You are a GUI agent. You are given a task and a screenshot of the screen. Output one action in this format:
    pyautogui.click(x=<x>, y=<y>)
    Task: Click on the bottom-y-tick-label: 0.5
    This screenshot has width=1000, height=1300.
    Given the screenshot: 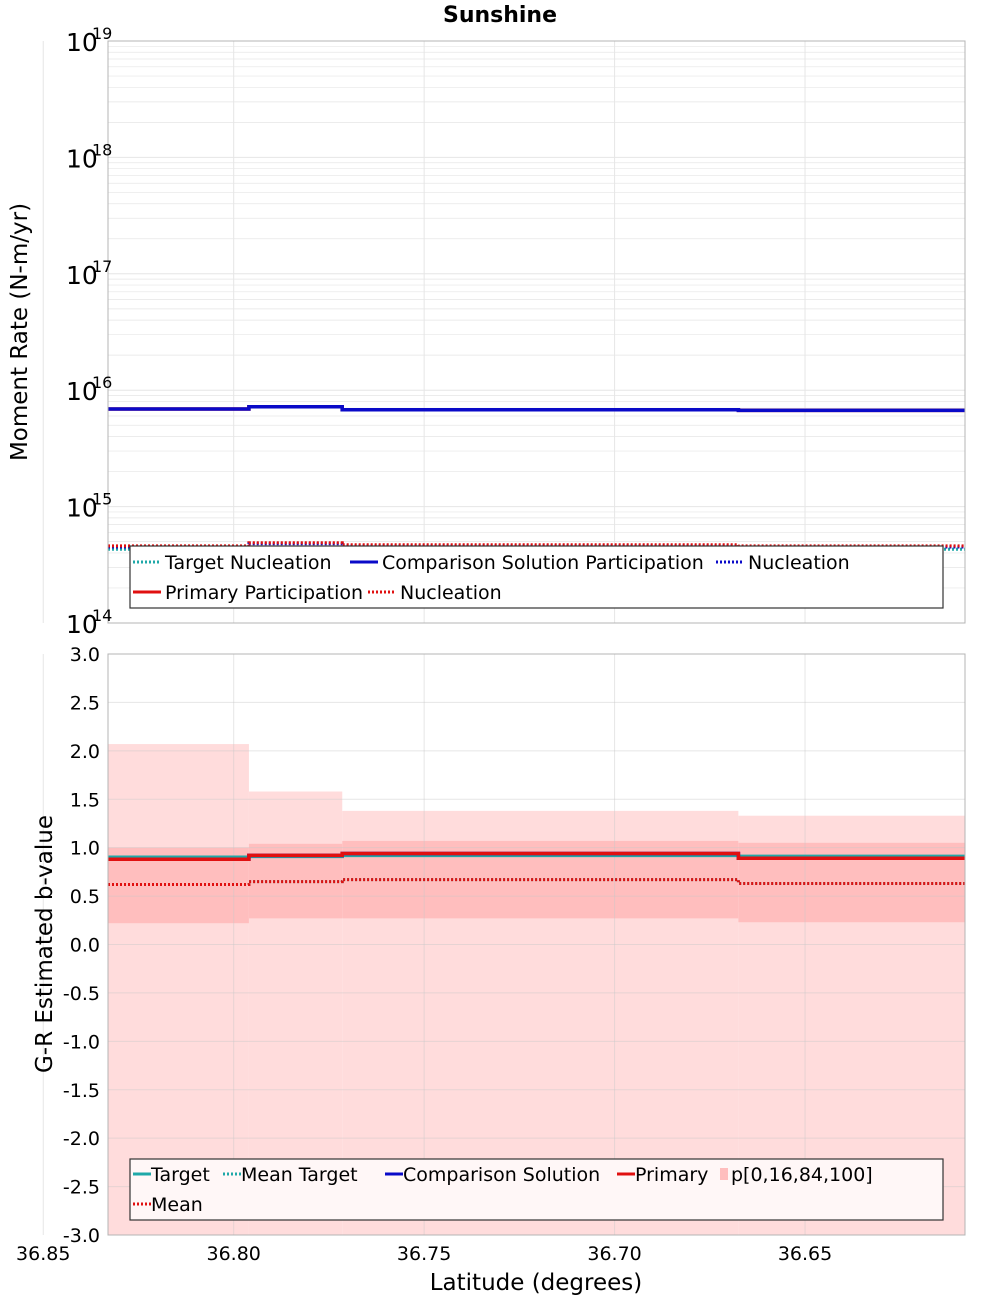 What is the action you would take?
    pyautogui.click(x=85, y=897)
    